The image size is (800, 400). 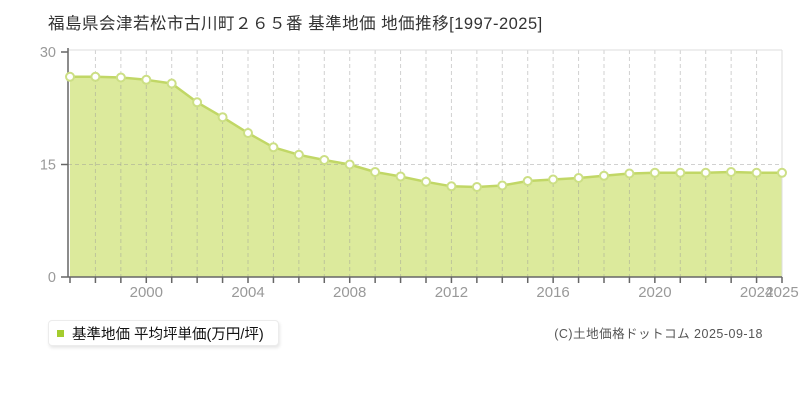 I want to click on x-tick-label: 2020, so click(x=654, y=292).